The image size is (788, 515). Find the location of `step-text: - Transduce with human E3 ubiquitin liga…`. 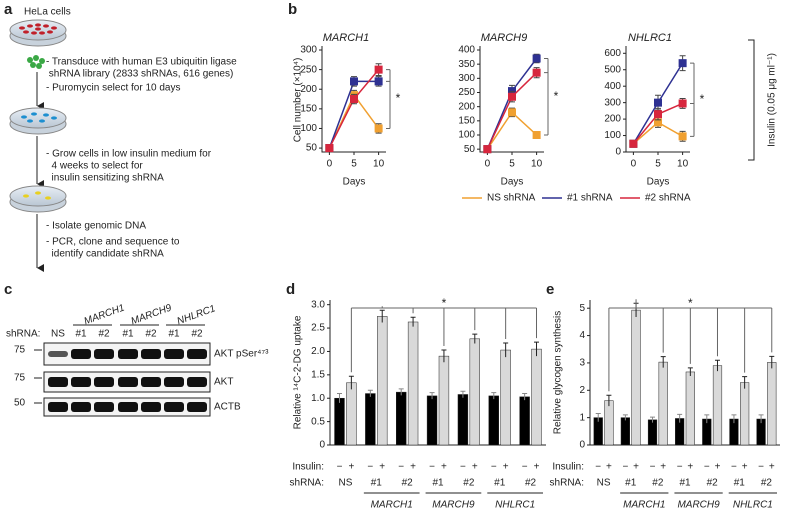

step-text: - Transduce with human E3 ubiquitin liga… is located at coordinates (141, 62).